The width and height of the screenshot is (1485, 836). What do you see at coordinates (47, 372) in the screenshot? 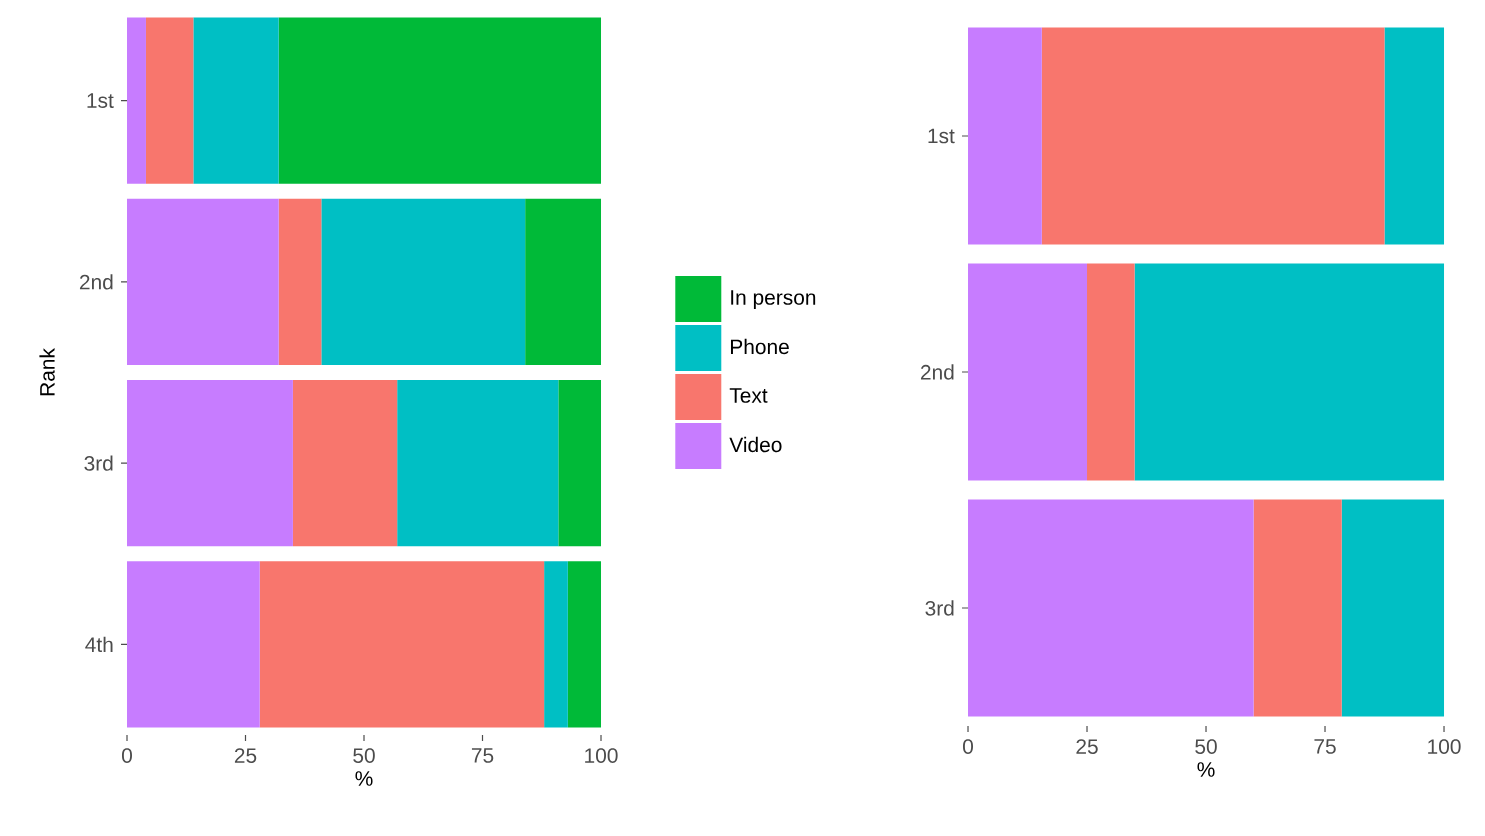
I see `y-axis-title: Rank` at bounding box center [47, 372].